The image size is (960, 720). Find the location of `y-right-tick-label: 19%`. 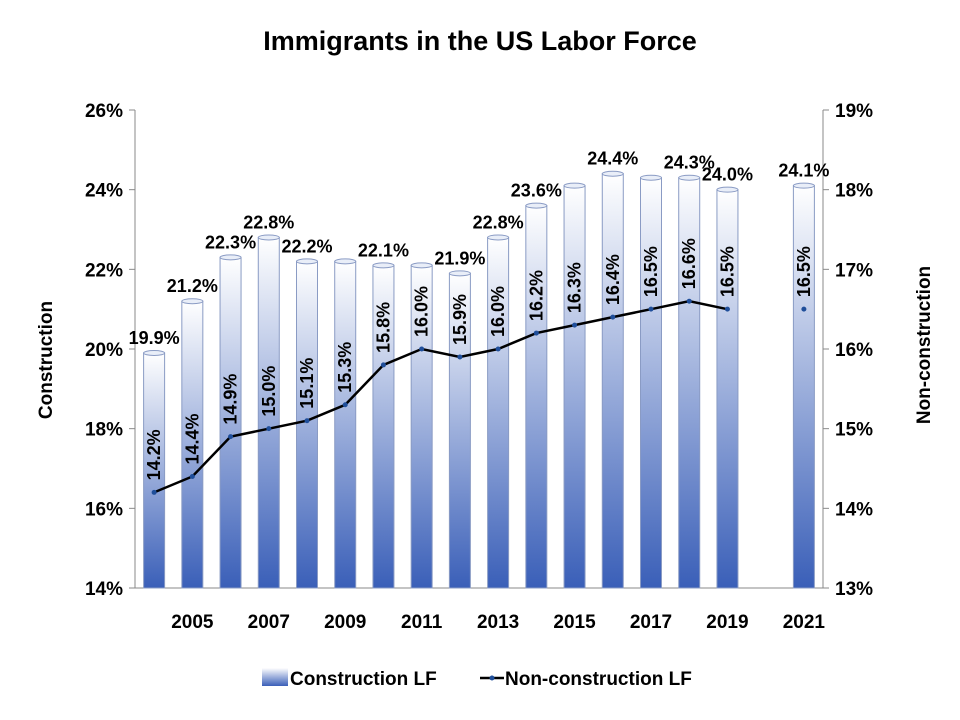

y-right-tick-label: 19% is located at coordinates (854, 111).